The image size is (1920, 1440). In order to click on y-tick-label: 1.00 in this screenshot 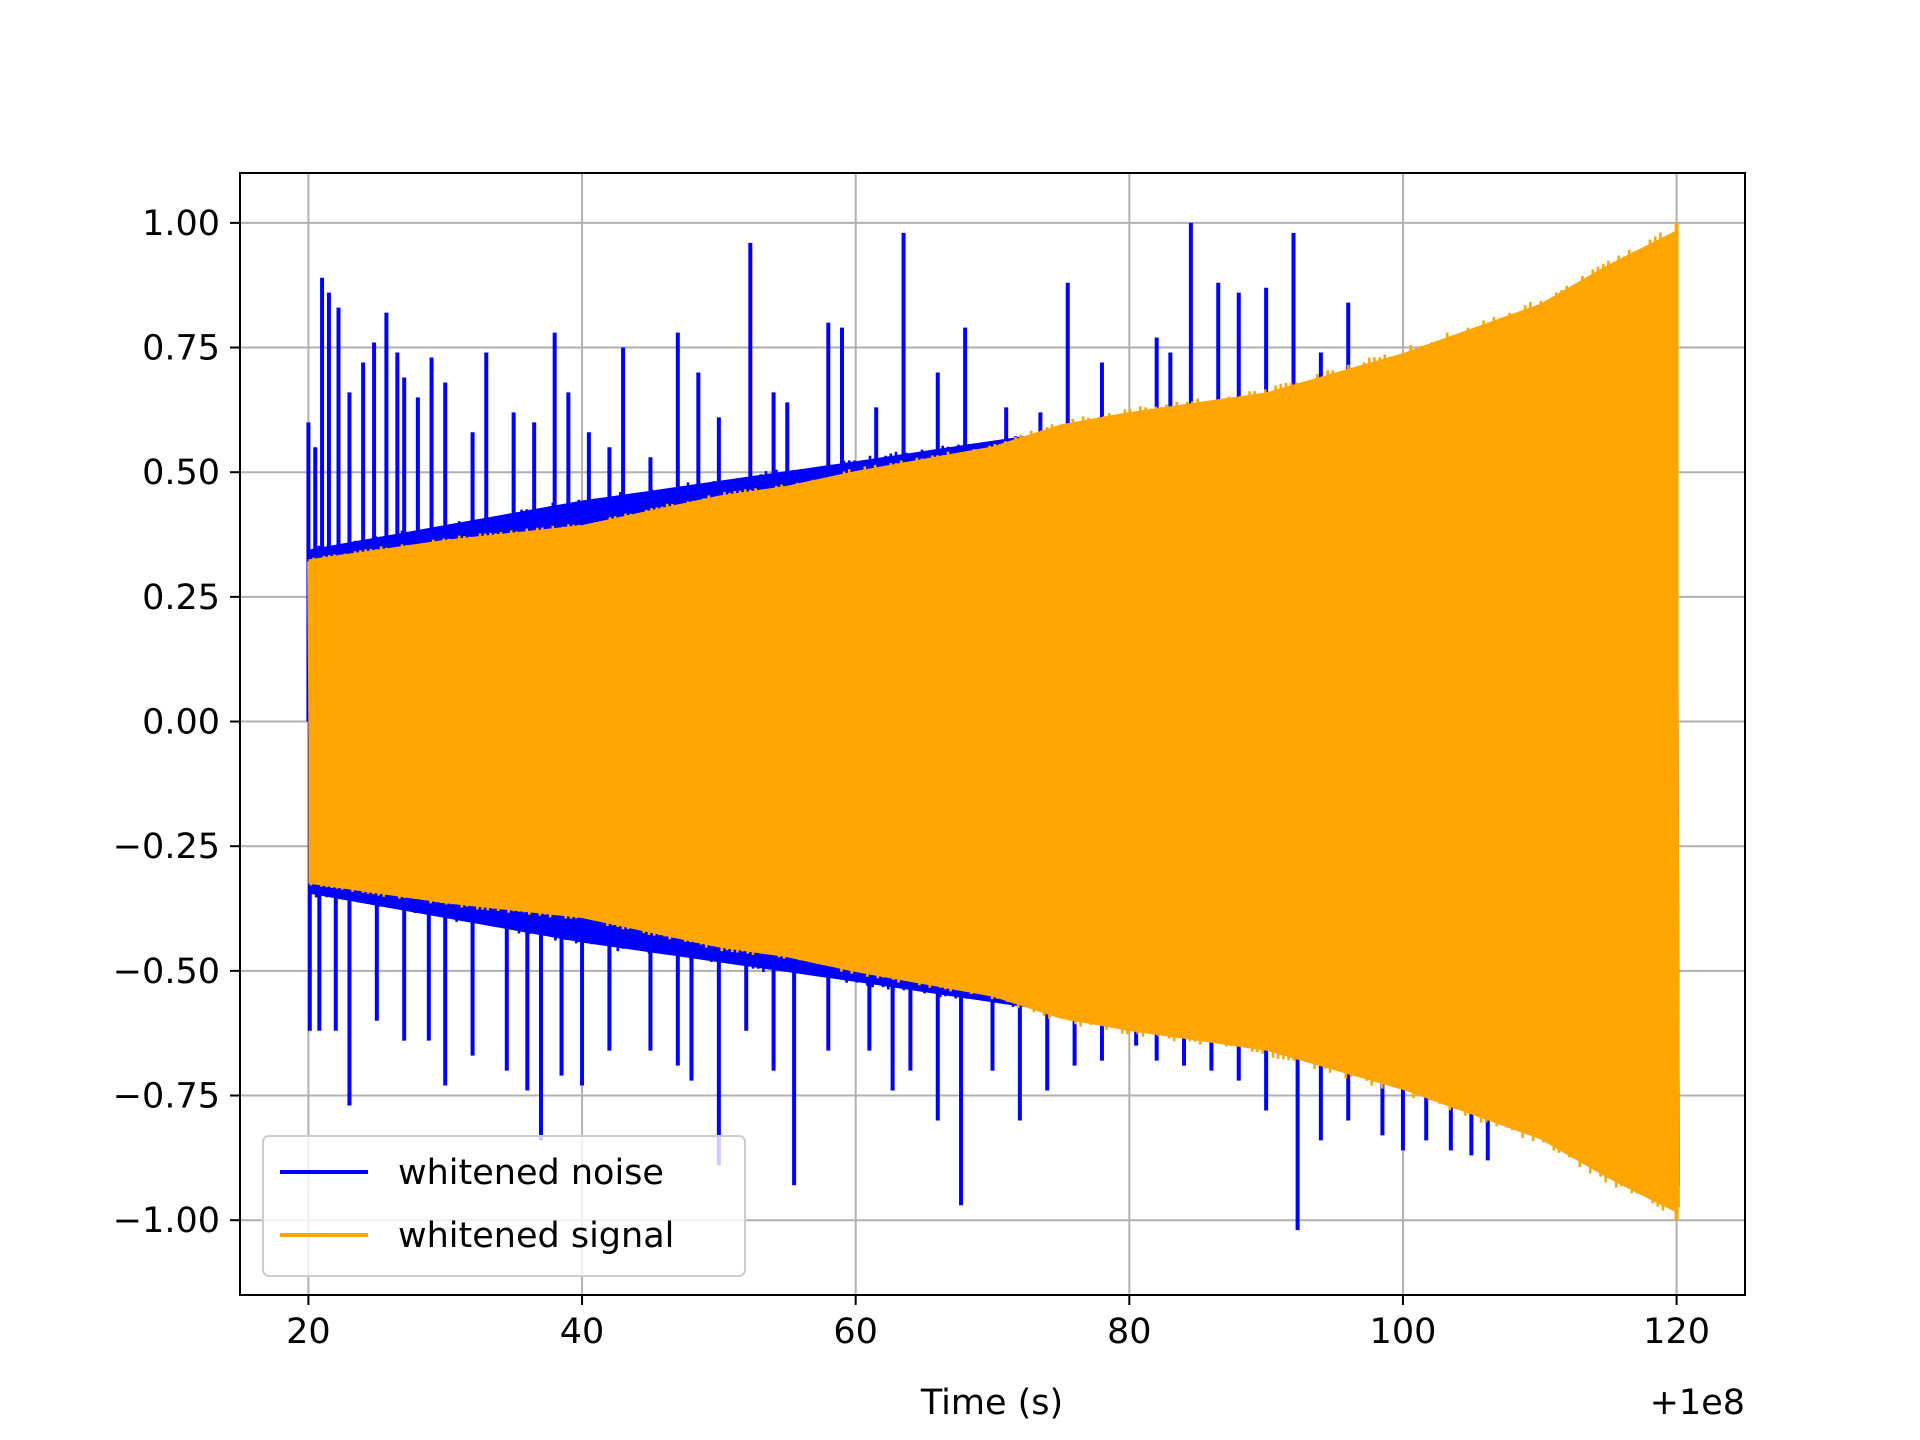, I will do `click(181, 224)`.